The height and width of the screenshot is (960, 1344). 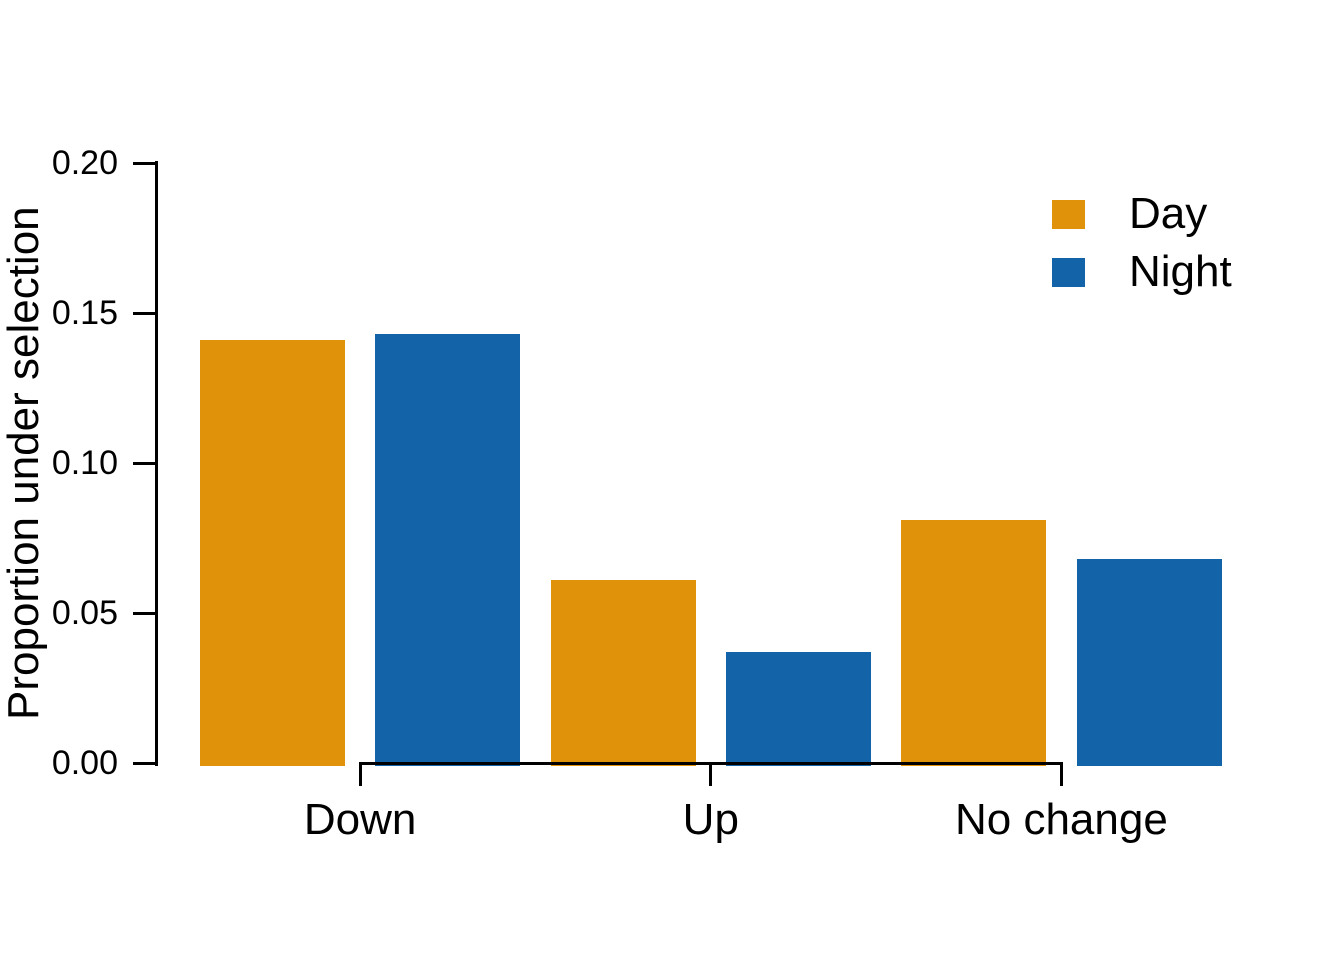 I want to click on legend-item-night: Night, so click(x=1142, y=272).